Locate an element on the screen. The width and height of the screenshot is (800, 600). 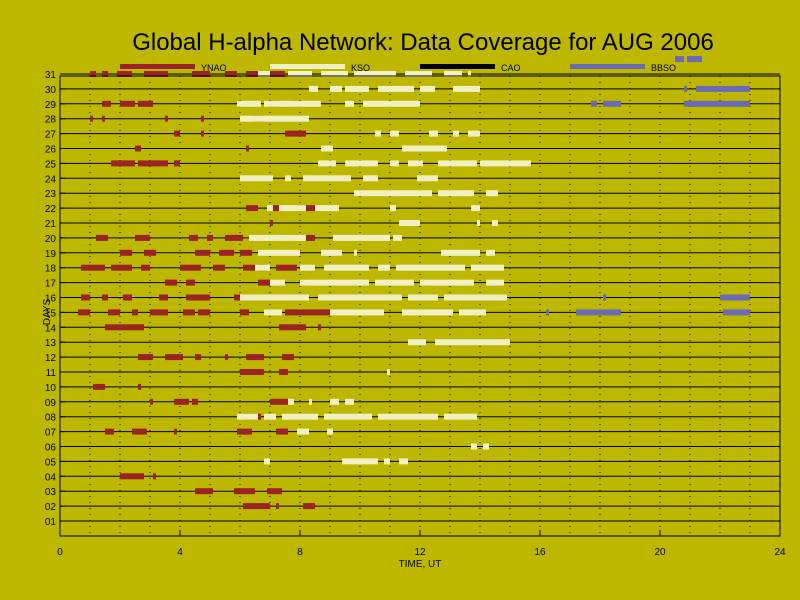
y-tick-label: 12 is located at coordinates (51, 358).